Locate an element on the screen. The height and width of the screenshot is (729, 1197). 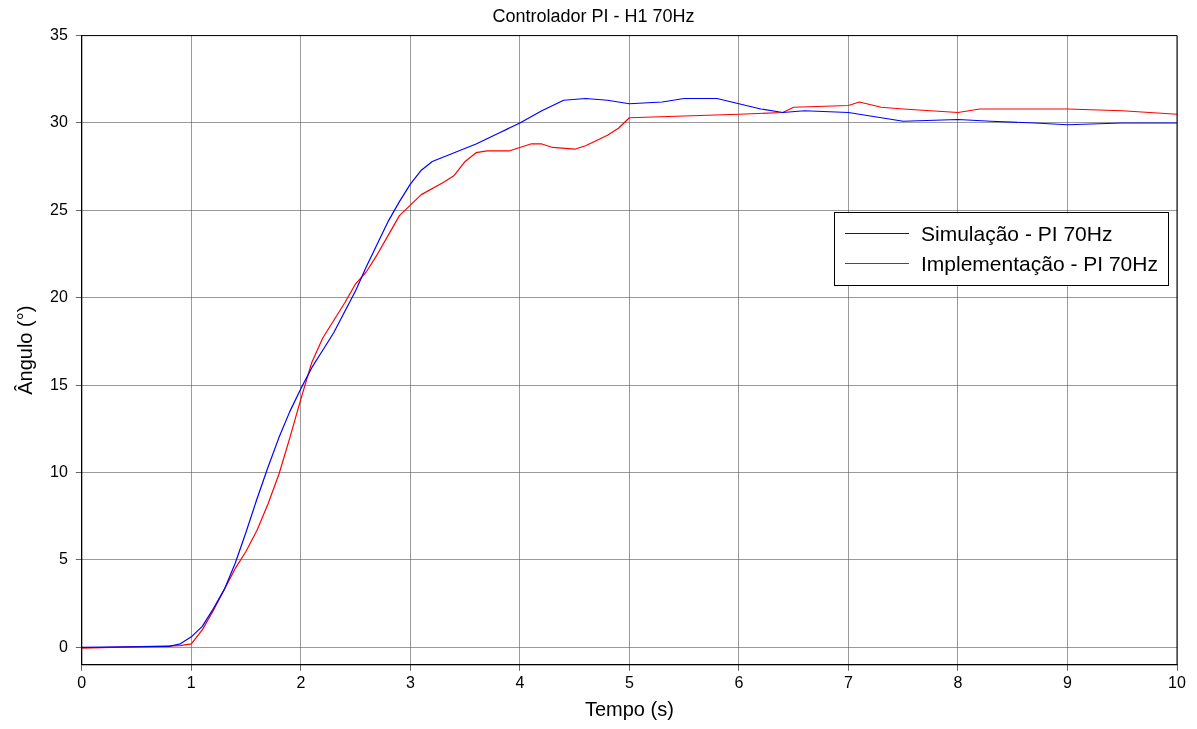
legend-label: Simulação - PI 70Hz is located at coordinates (1017, 233).